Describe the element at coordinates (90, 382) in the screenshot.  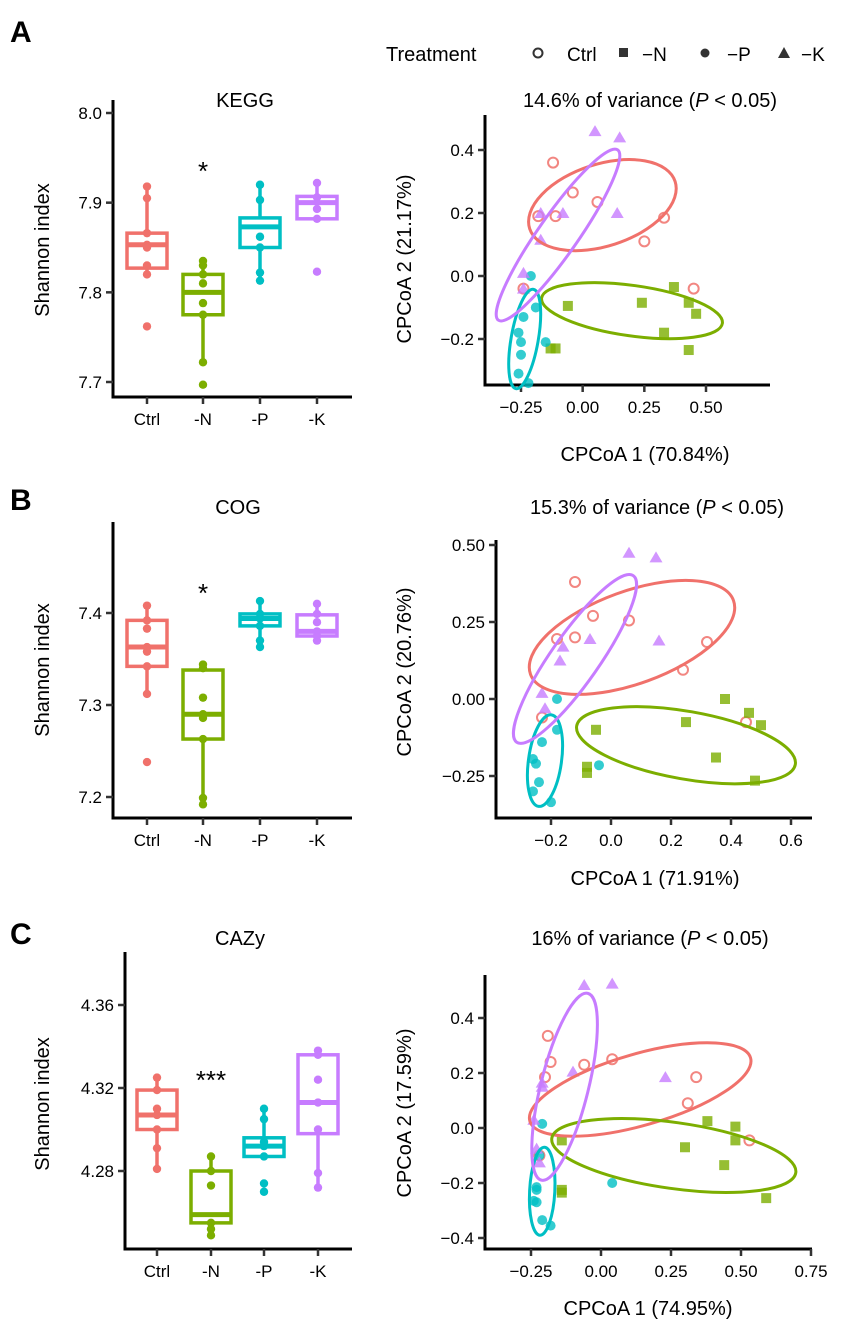
I see `y-tick-label: 7.7` at that location.